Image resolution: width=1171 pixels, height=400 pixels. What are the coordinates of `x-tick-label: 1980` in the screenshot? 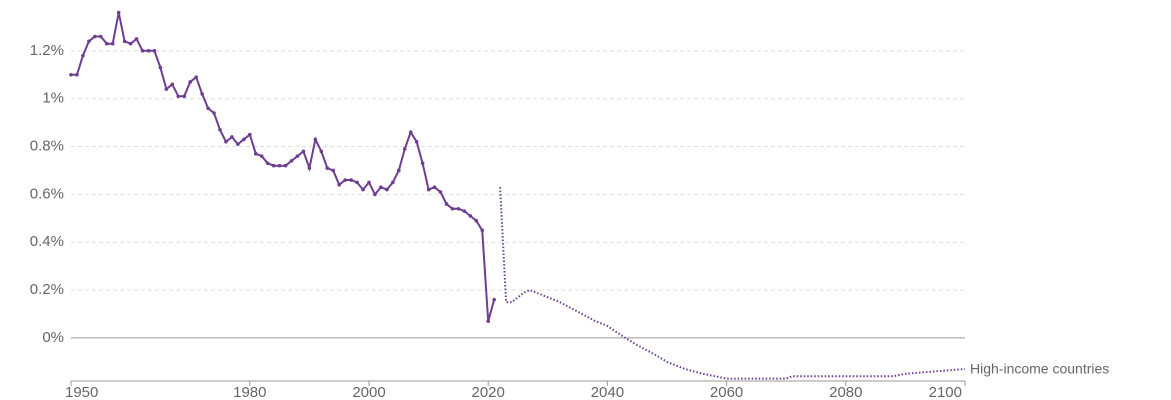 It's located at (249, 392).